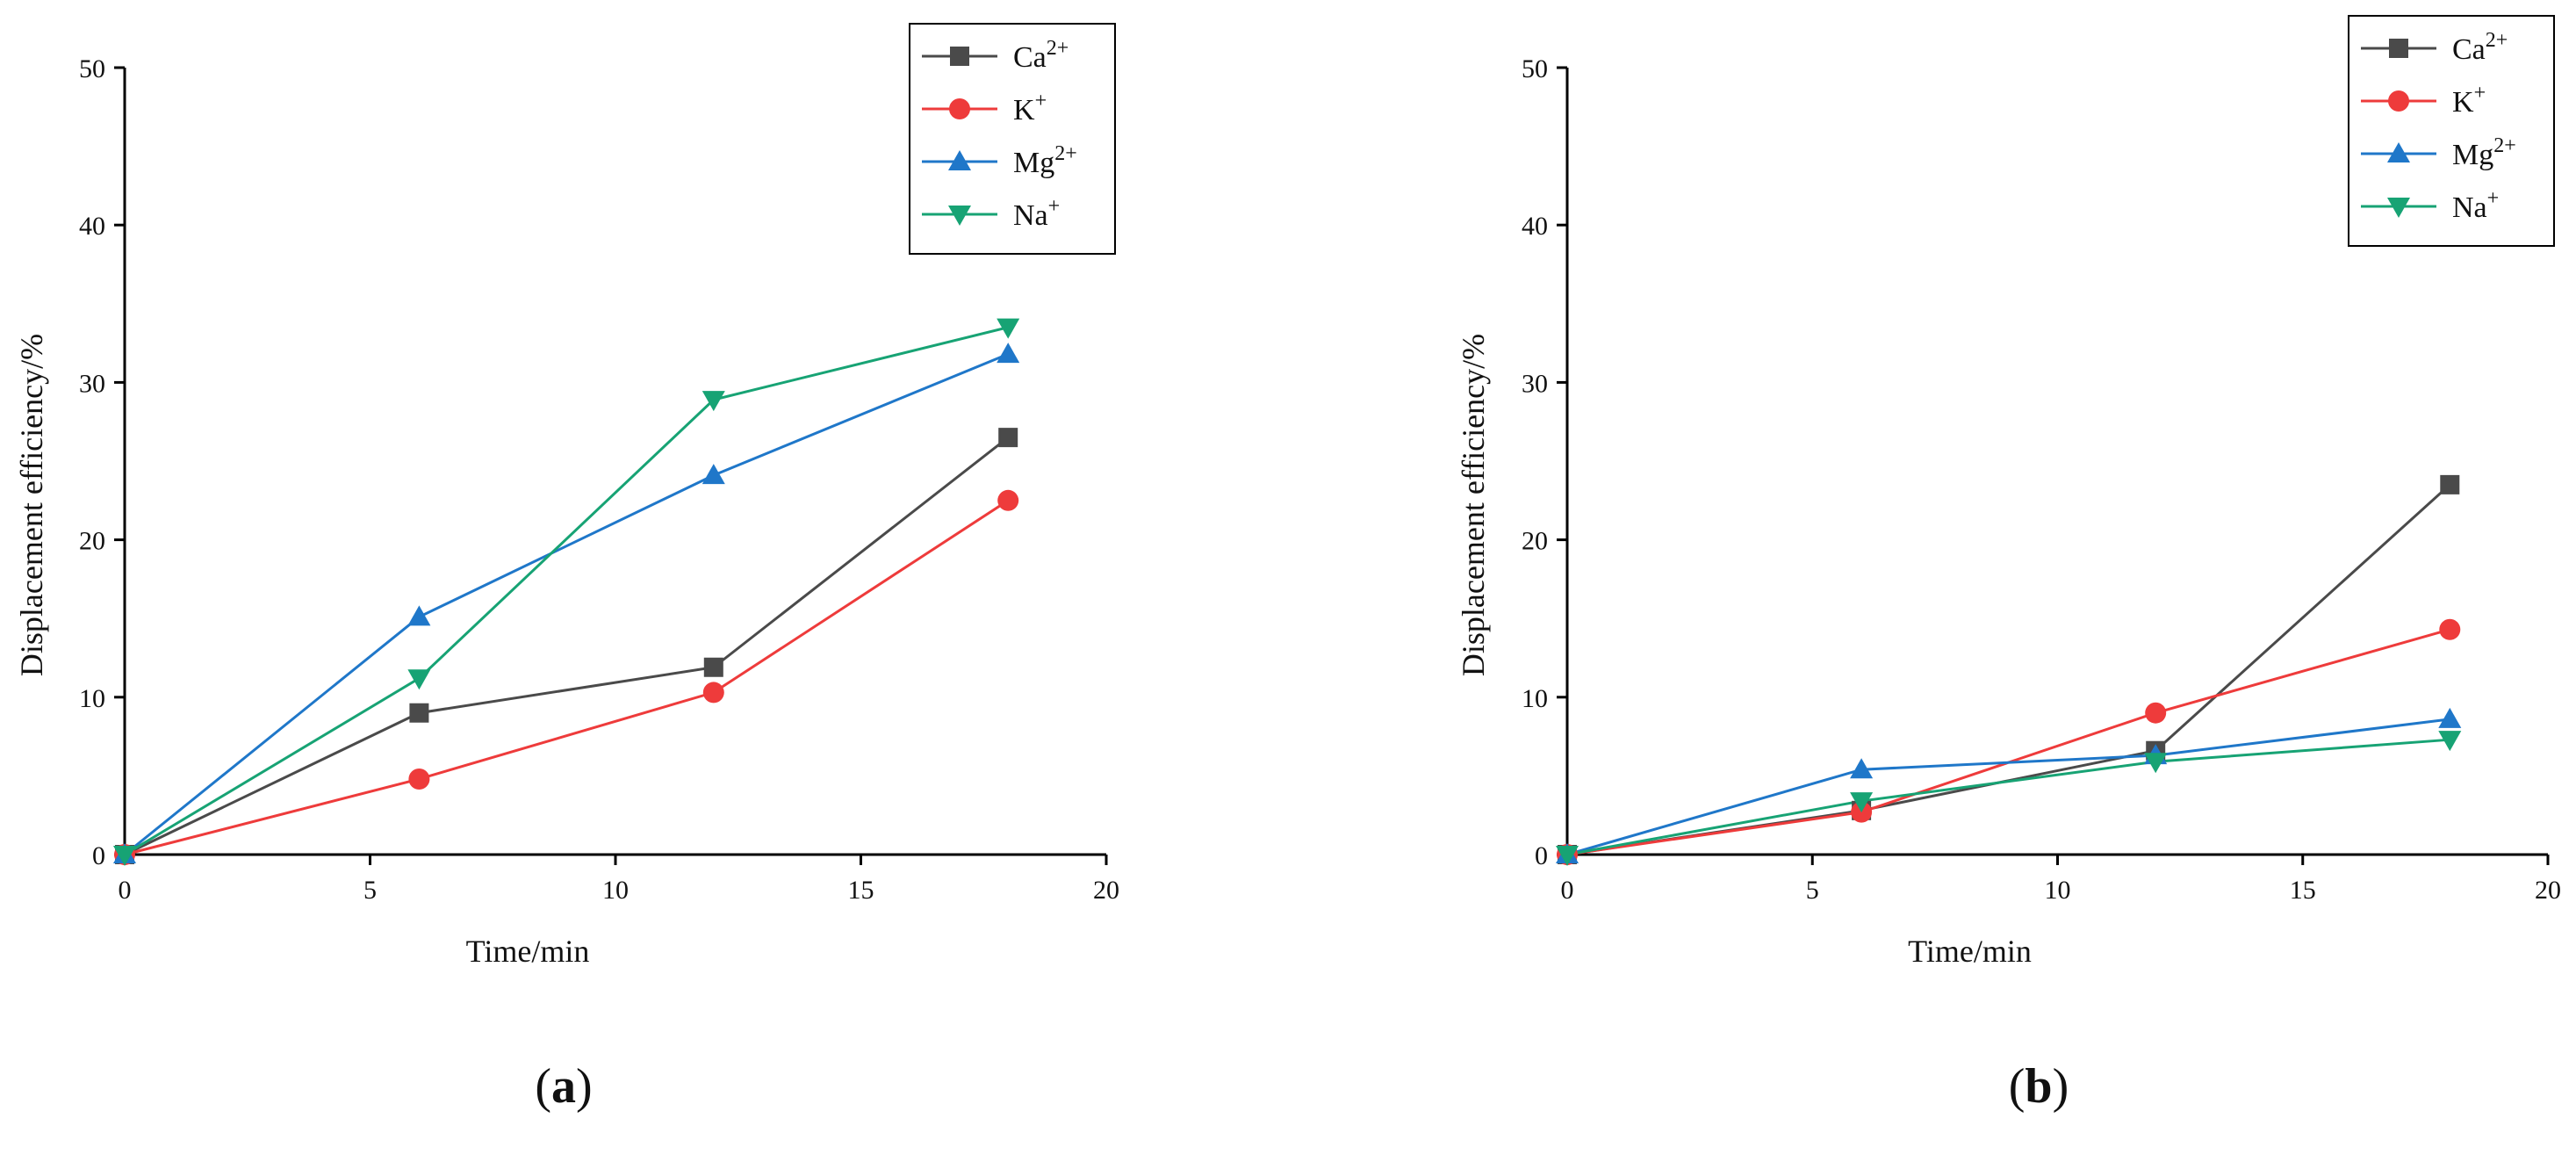  Describe the element at coordinates (2039, 1086) in the screenshot. I see `panel-label: (b)` at that location.